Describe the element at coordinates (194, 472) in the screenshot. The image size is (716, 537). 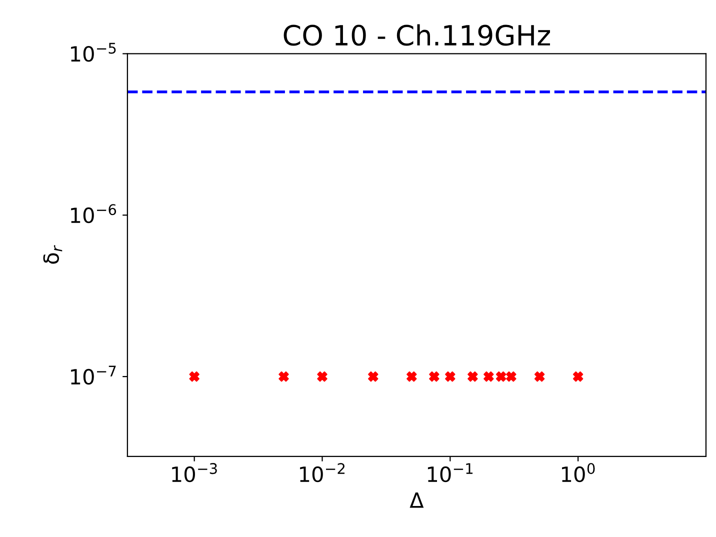
I see `x-tick-label: 10$^{−3}$` at that location.